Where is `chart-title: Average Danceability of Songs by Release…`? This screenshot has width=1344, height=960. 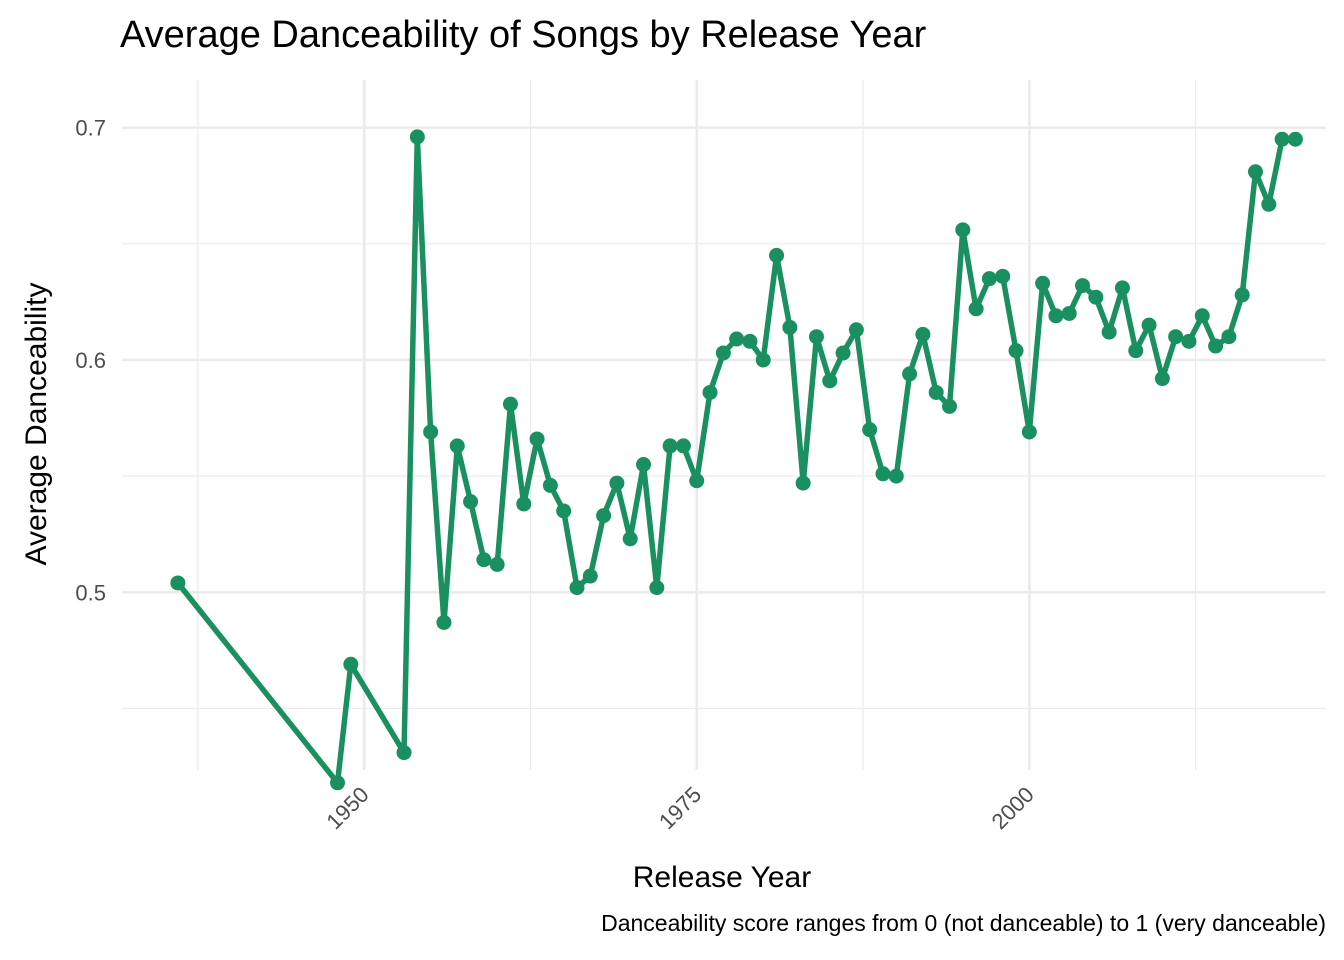 chart-title: Average Danceability of Songs by Release… is located at coordinates (523, 35).